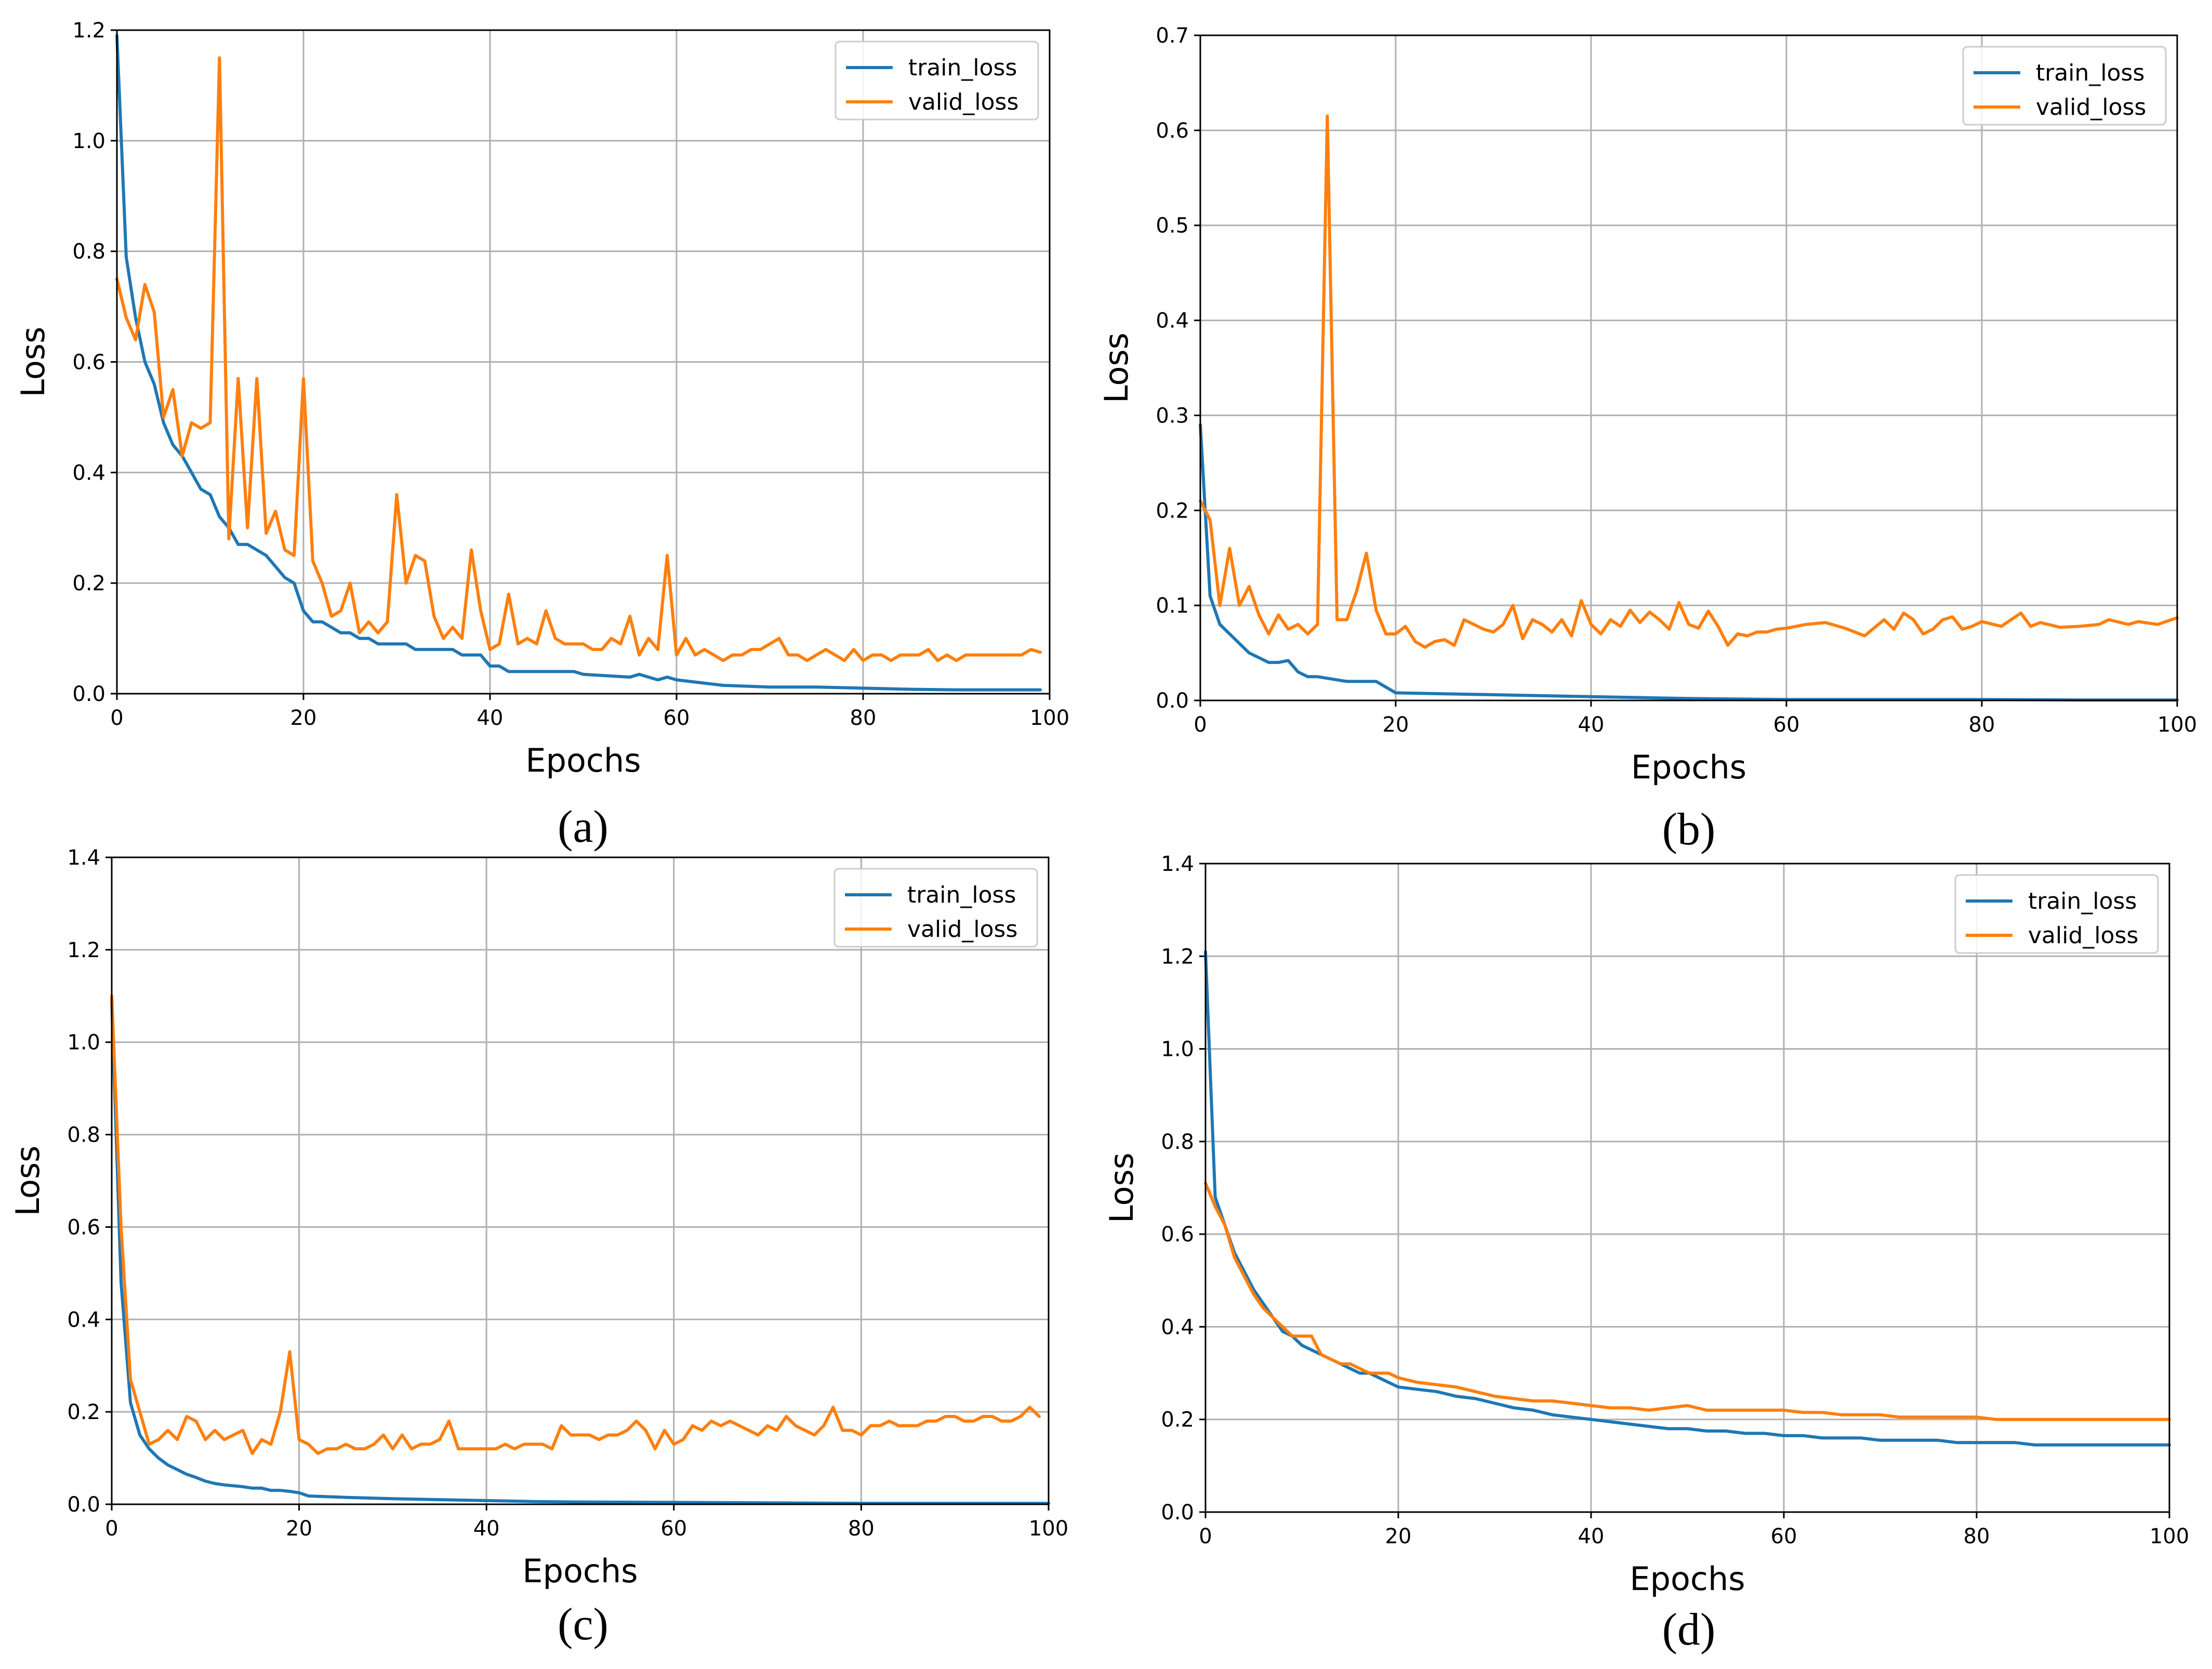 The height and width of the screenshot is (1669, 2212). What do you see at coordinates (1172, 416) in the screenshot?
I see `y-tick-label: 0.3` at bounding box center [1172, 416].